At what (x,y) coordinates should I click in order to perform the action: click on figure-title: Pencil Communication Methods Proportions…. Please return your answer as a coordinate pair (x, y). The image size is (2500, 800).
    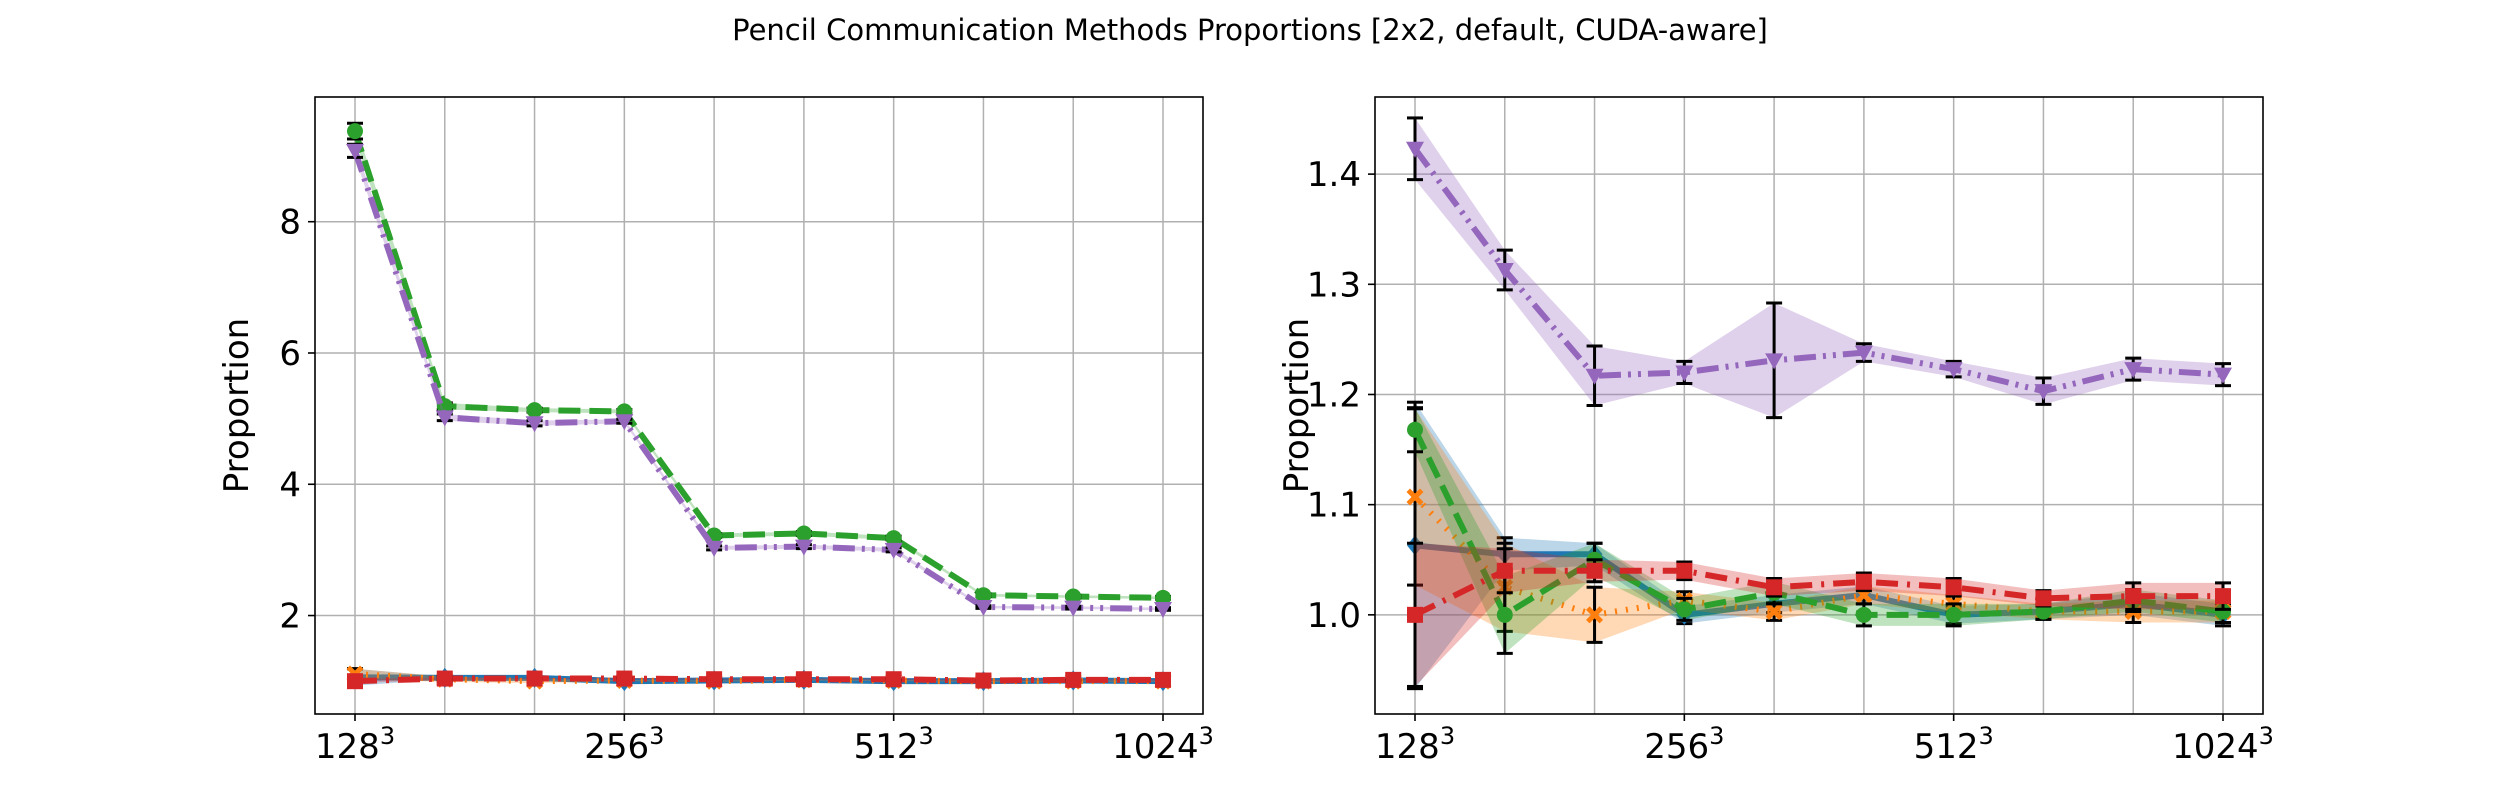
    Looking at the image, I should click on (1250, 30).